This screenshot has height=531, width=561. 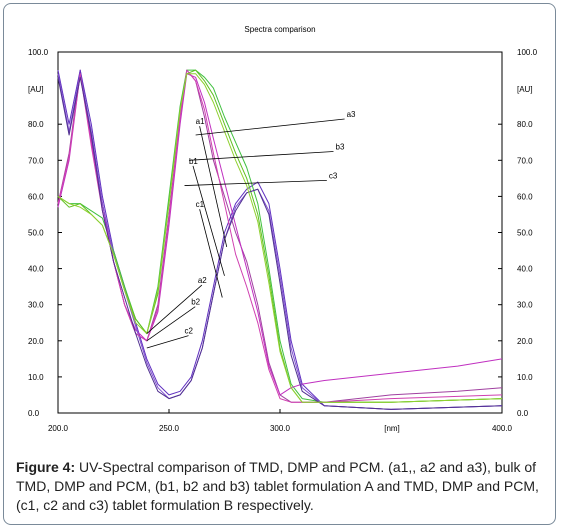 I want to click on annotation-leader-c2, so click(x=167, y=342).